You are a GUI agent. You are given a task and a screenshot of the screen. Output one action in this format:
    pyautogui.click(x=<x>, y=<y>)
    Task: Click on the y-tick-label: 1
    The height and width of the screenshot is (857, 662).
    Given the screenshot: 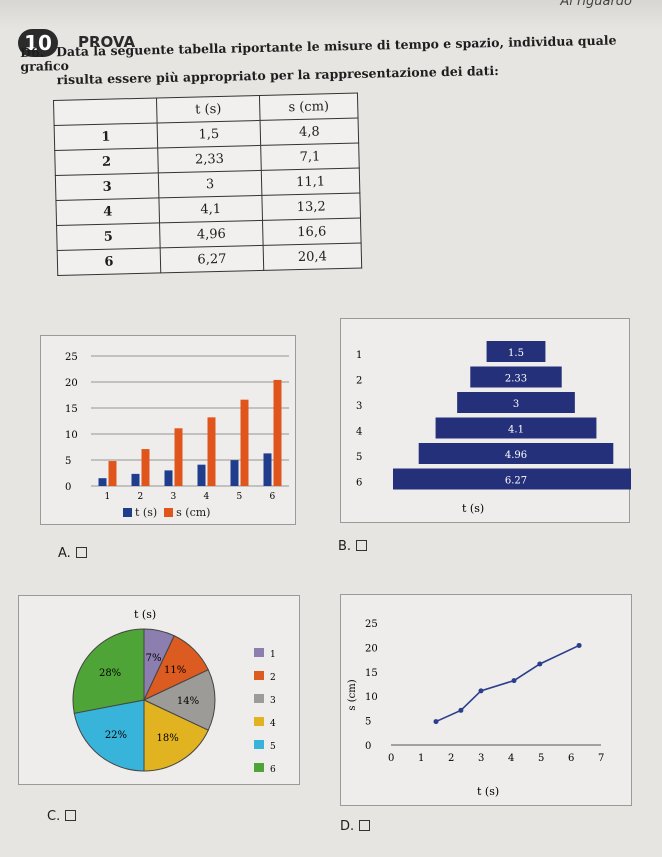 What is the action you would take?
    pyautogui.click(x=359, y=355)
    